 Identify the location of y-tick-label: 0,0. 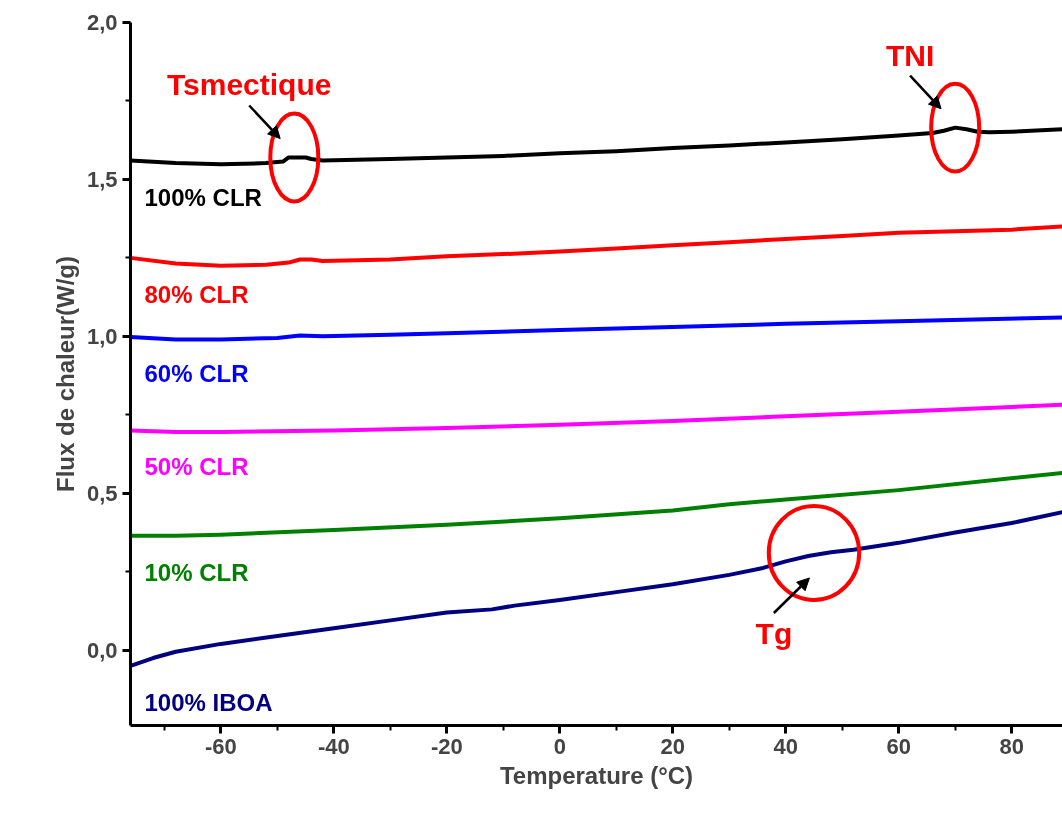
(102, 650).